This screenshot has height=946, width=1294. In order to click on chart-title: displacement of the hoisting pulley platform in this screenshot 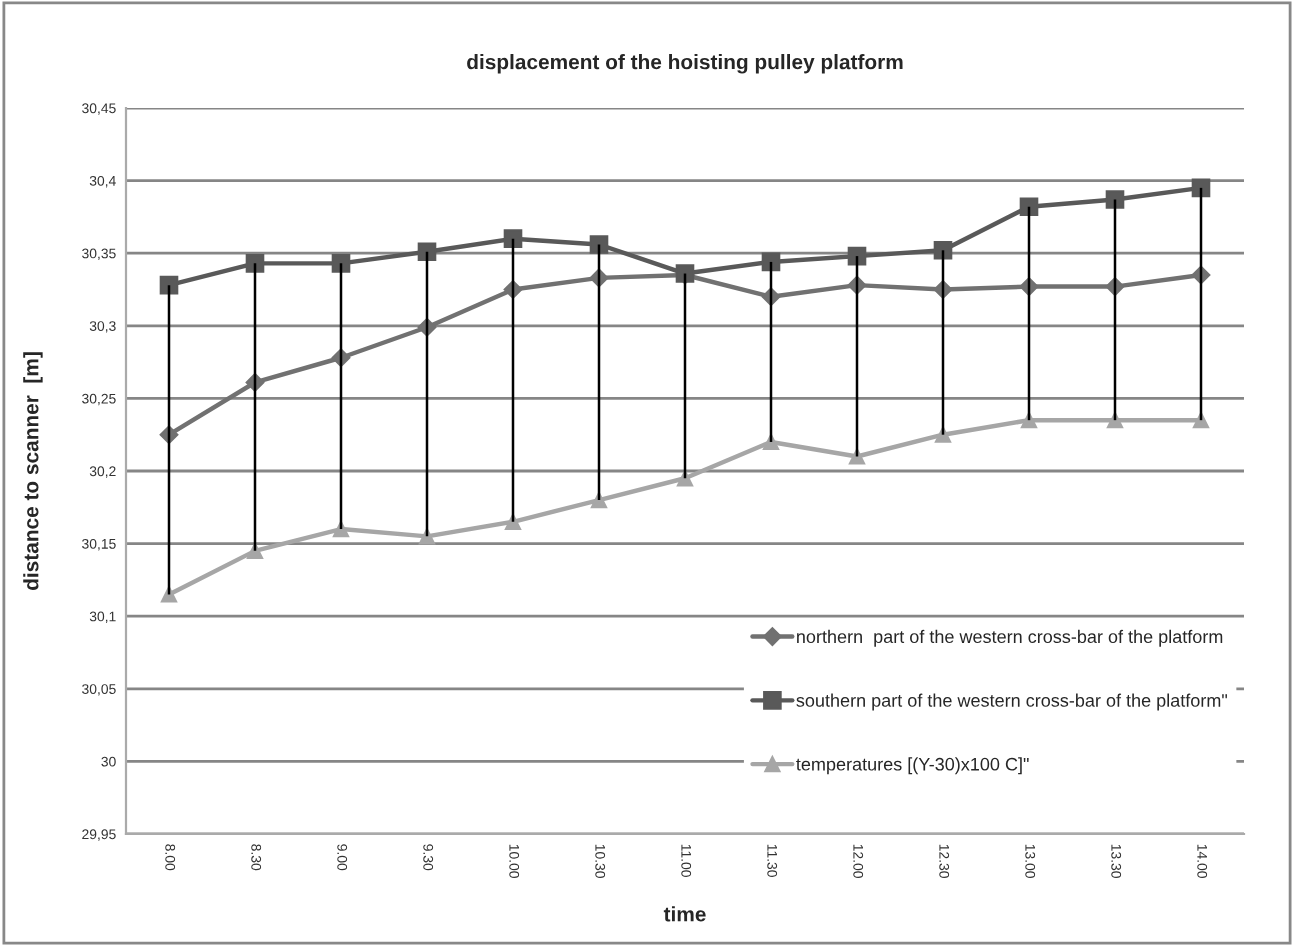, I will do `click(685, 64)`.